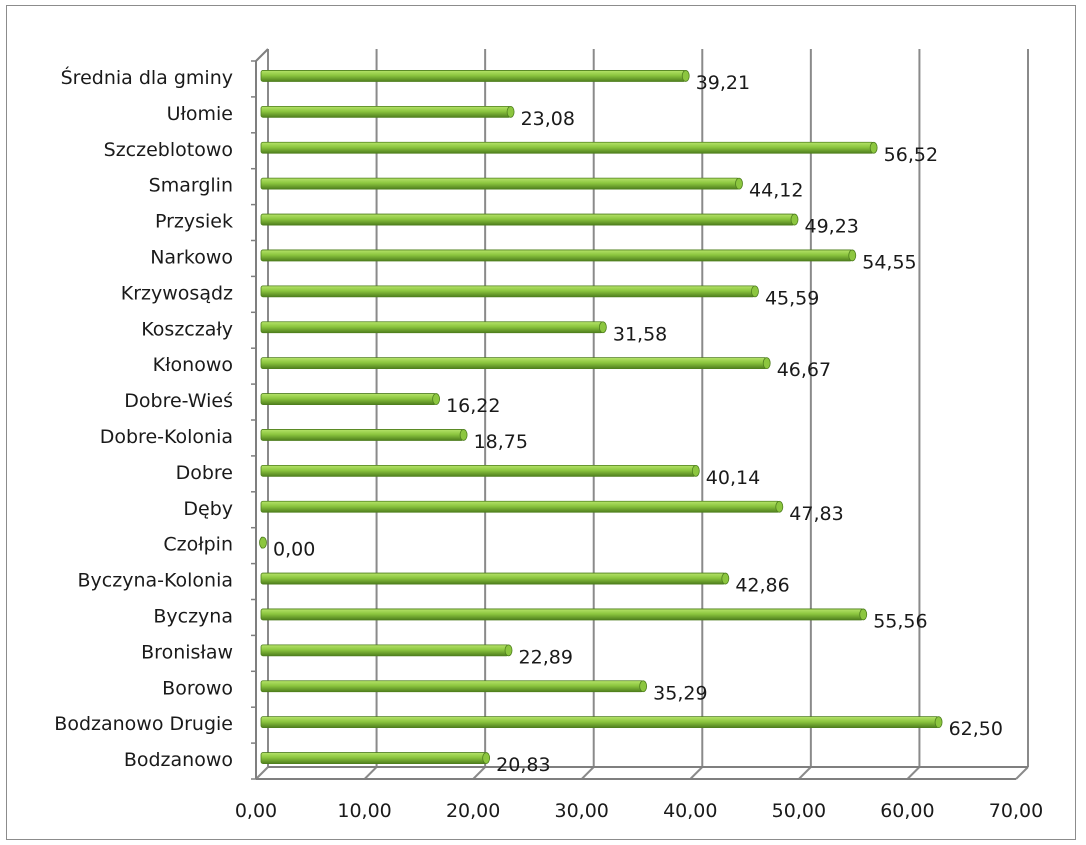  I want to click on x-tick-label: 50,00, so click(799, 811).